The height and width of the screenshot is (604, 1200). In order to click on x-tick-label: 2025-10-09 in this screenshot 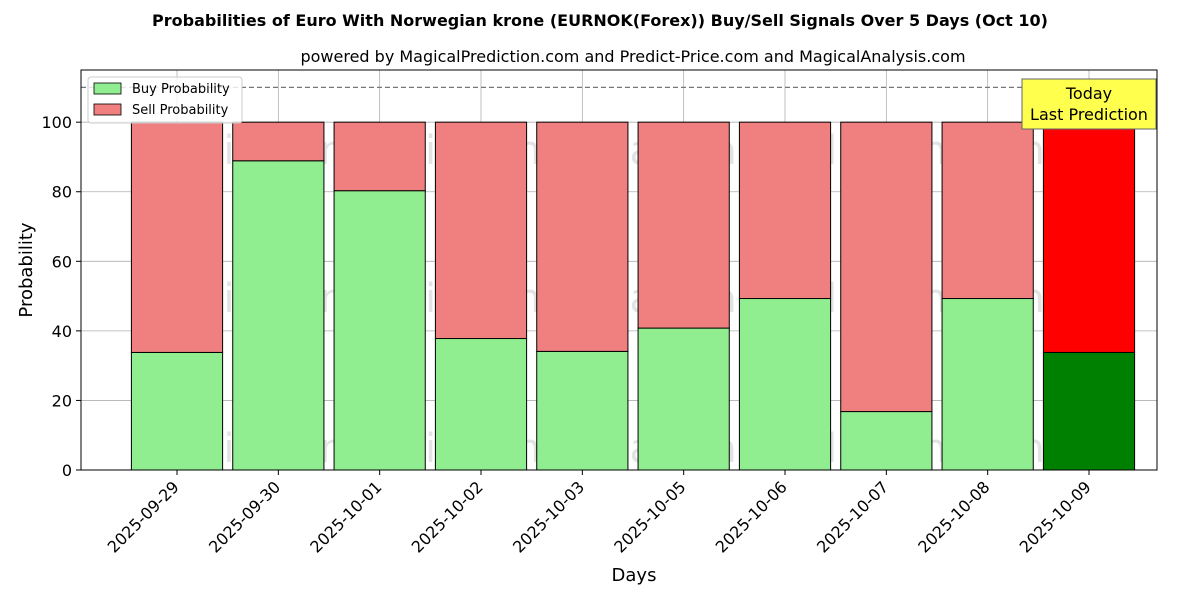, I will do `click(1055, 516)`.